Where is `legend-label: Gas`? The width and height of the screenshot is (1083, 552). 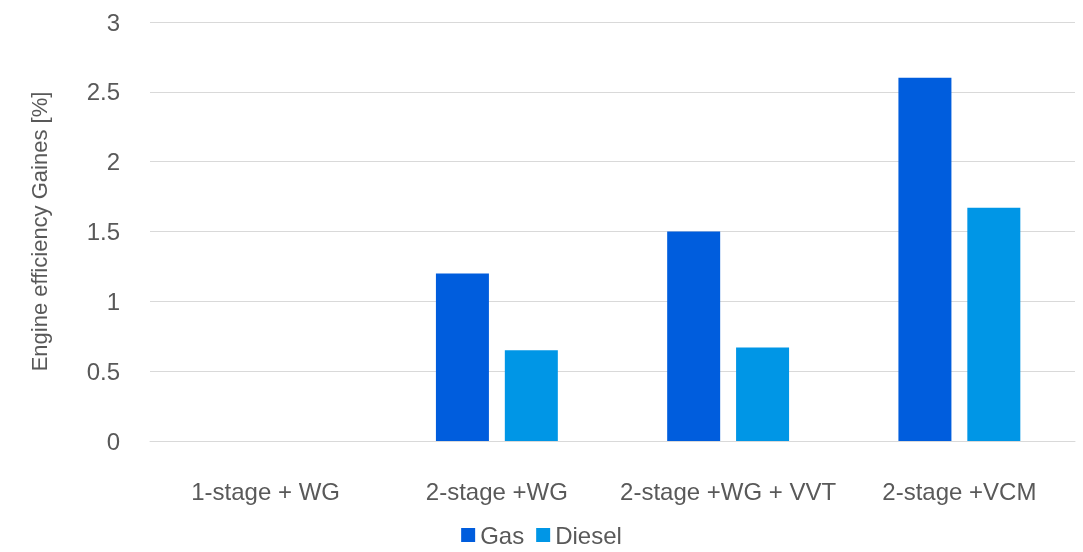
legend-label: Gas is located at coordinates (502, 535).